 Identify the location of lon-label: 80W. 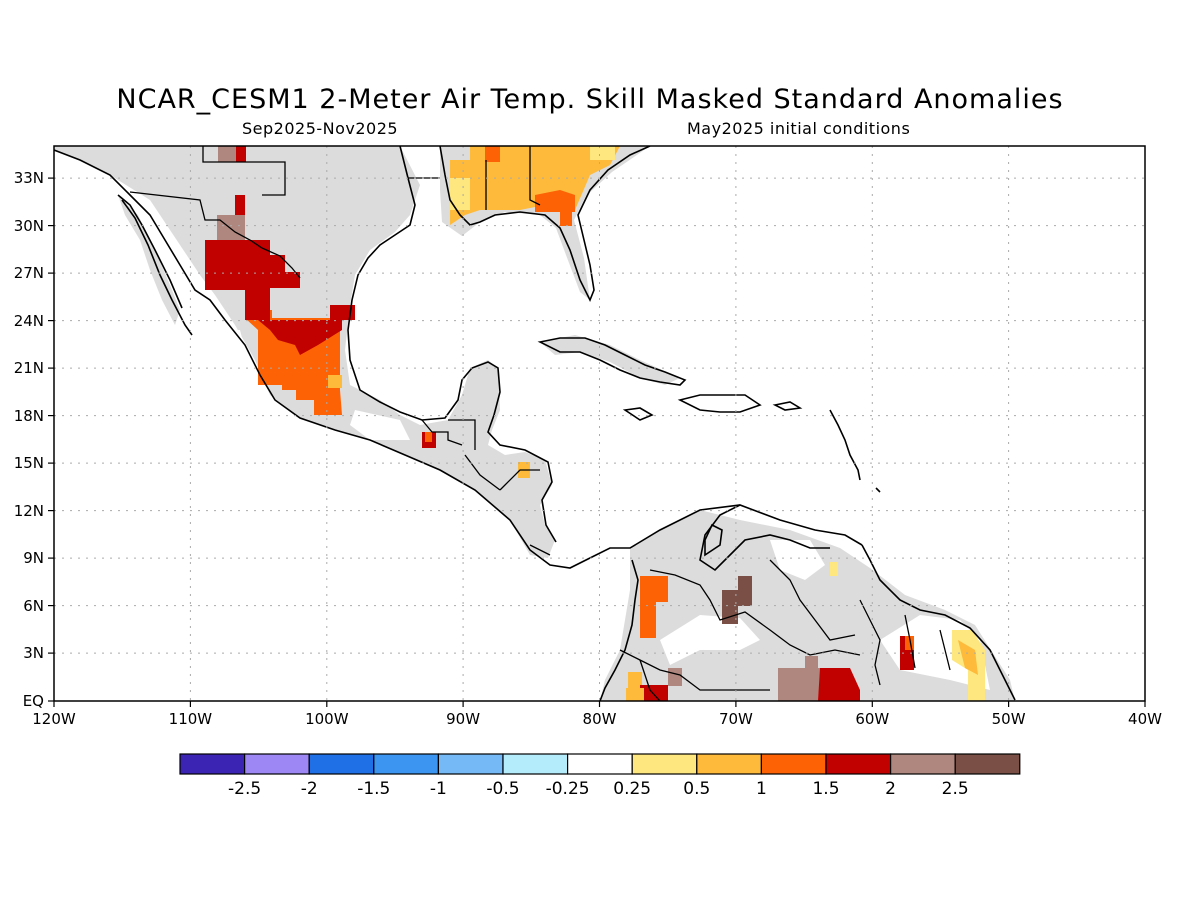
(600, 719).